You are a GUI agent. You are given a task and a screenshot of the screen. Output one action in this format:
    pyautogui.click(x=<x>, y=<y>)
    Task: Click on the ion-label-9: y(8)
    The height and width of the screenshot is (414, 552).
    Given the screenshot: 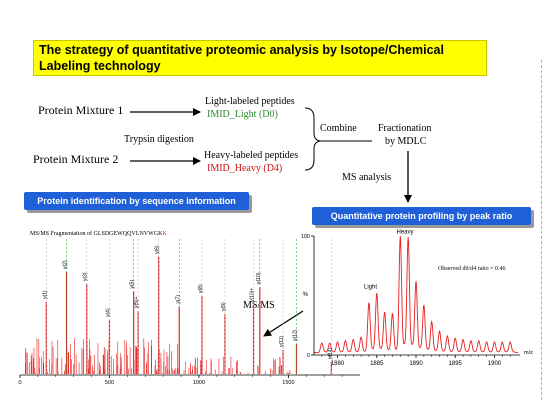 What is the action you would take?
    pyautogui.click(x=201, y=288)
    